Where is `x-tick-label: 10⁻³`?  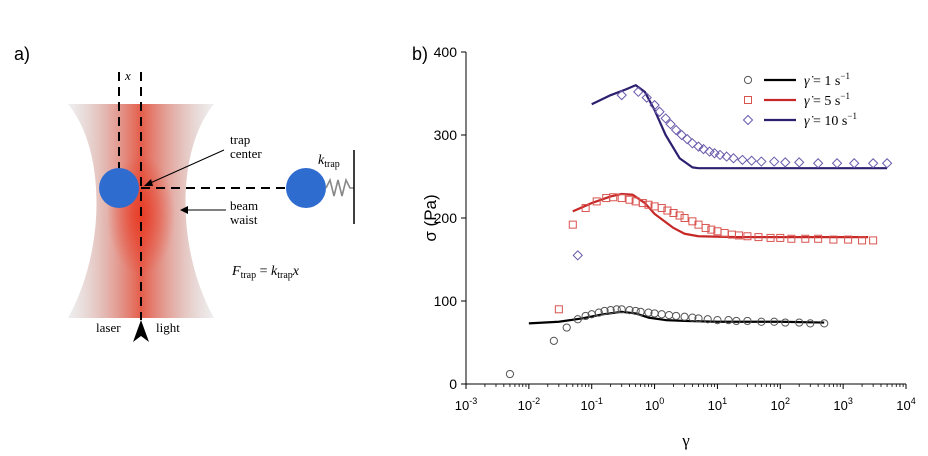
x-tick-label: 10⁻³ is located at coordinates (466, 404).